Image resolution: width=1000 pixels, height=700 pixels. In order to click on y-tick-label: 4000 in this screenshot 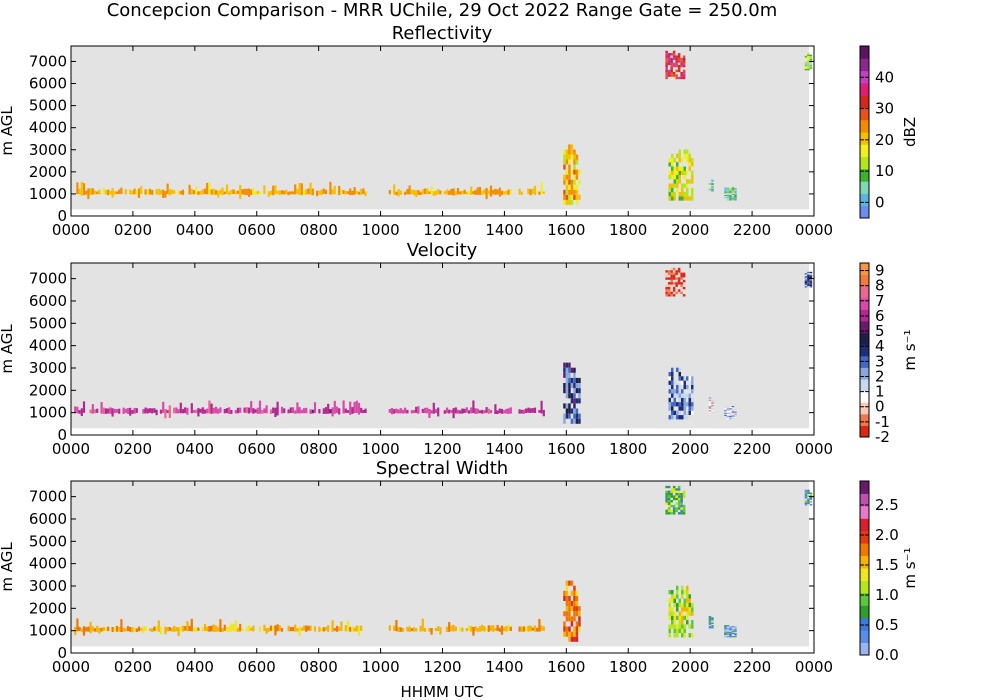, I will do `click(48, 564)`.